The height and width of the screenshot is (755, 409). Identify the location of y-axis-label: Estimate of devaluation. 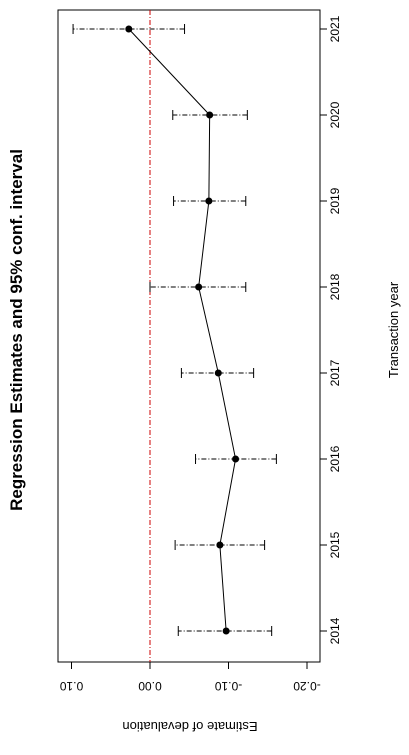
(189, 726).